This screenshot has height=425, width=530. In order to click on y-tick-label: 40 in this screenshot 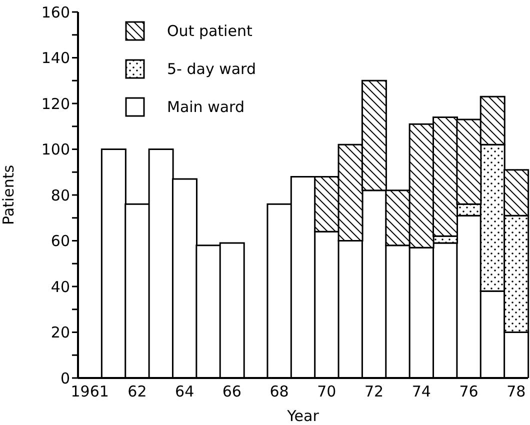, I will do `click(60, 287)`.